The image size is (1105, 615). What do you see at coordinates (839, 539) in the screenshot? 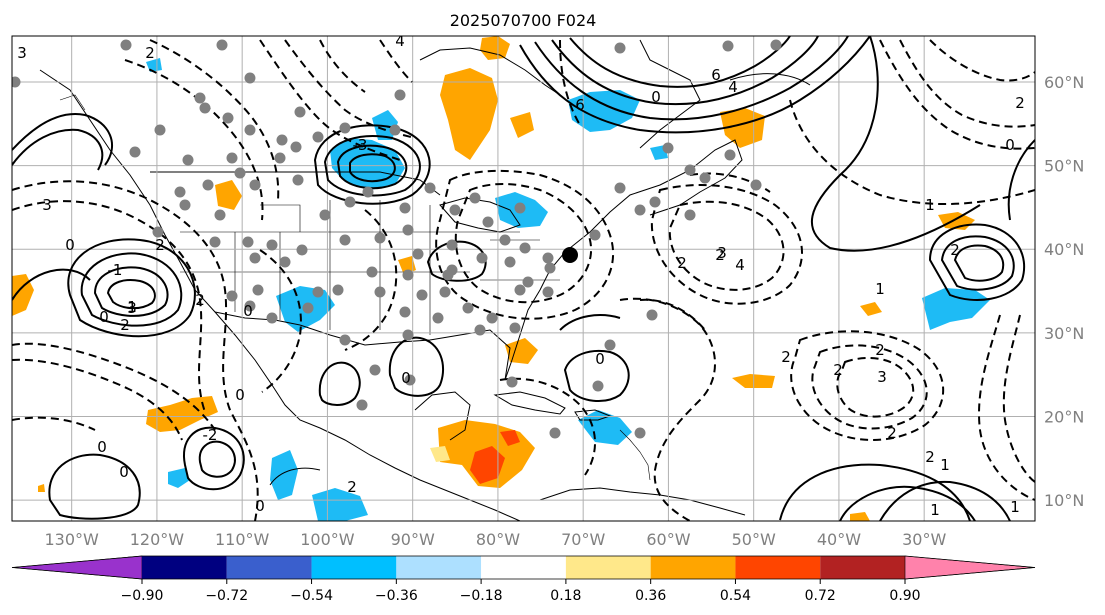
I see `longitude-tick-label: 40°W` at bounding box center [839, 539].